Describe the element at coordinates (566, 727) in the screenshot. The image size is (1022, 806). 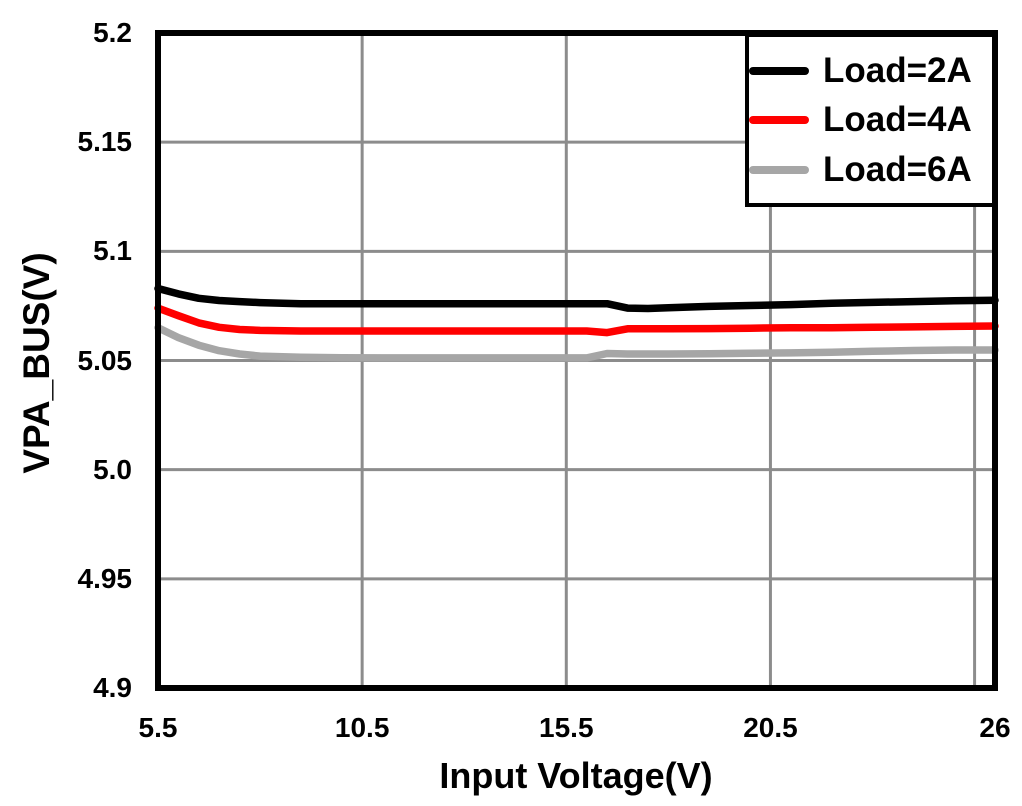
I see `x-tick-label: 15.5` at that location.